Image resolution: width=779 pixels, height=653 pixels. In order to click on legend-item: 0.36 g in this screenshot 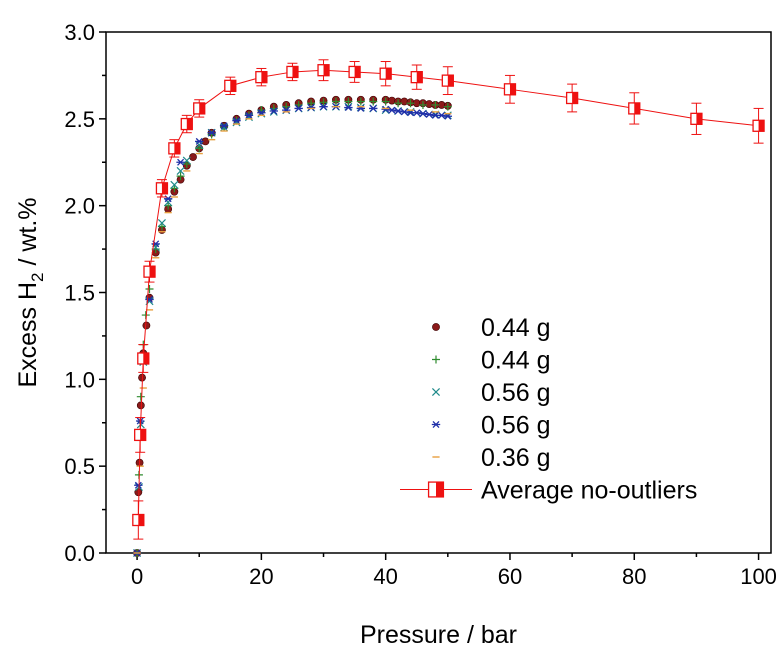, I will do `click(491, 458)`.